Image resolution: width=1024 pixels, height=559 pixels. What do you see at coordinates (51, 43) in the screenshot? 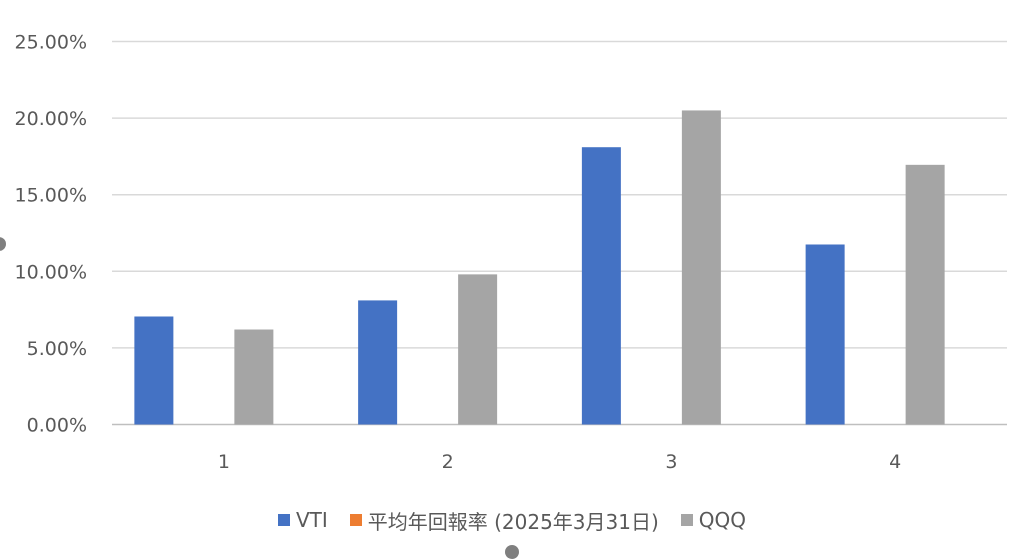
I see `y-tick-label: 25.00%` at bounding box center [51, 43].